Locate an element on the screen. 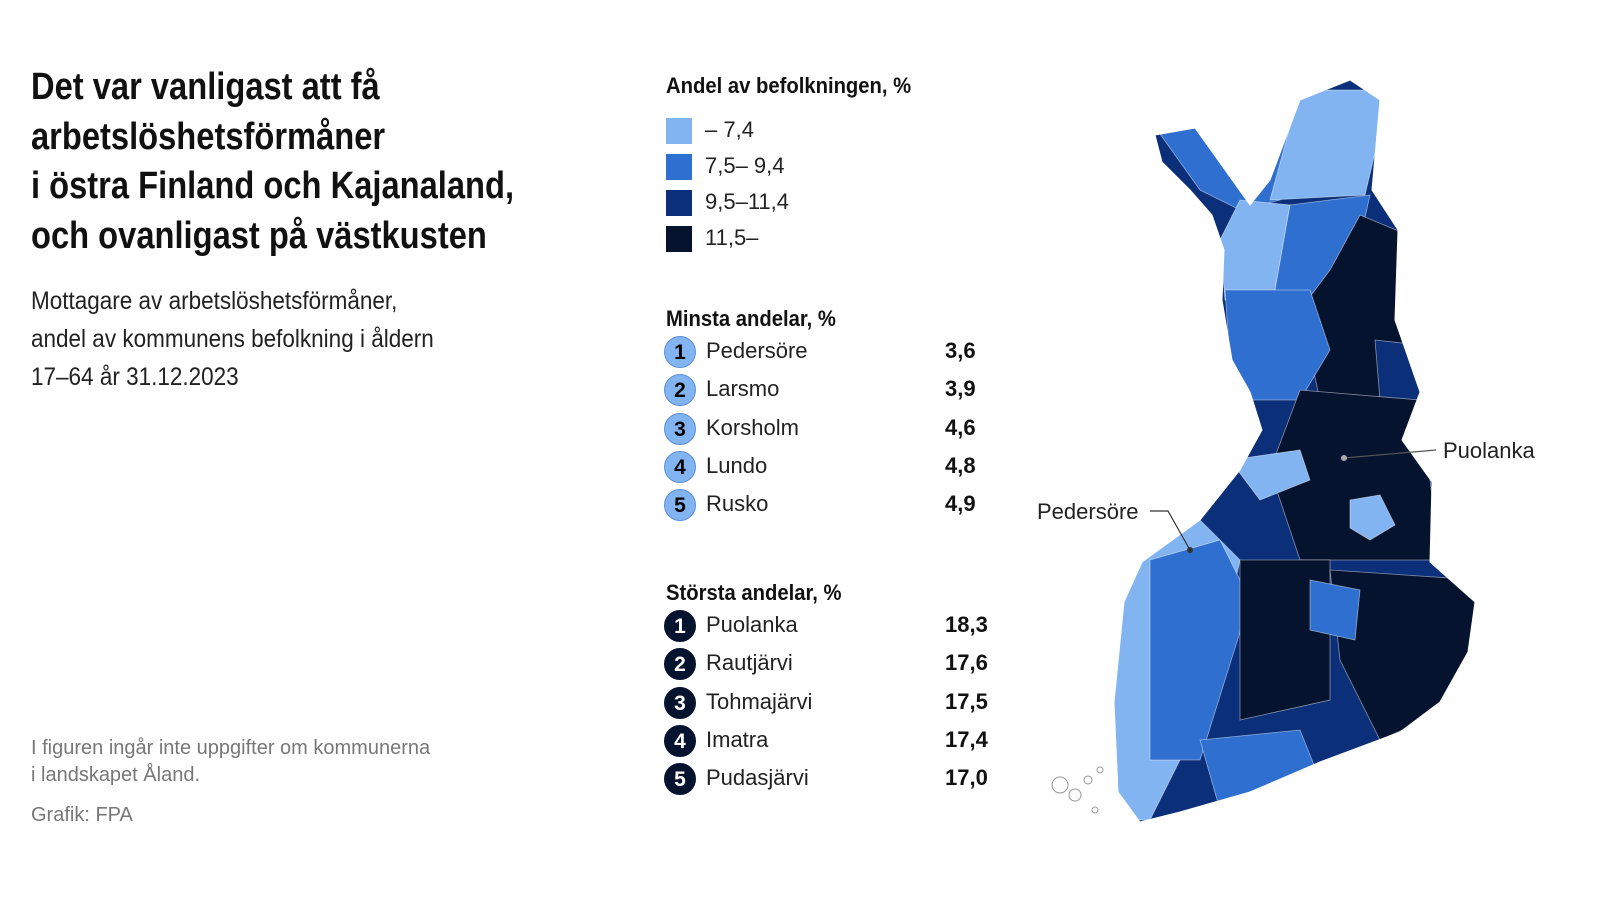 The width and height of the screenshot is (1600, 900). map-label: Pedersöre is located at coordinates (1088, 511).